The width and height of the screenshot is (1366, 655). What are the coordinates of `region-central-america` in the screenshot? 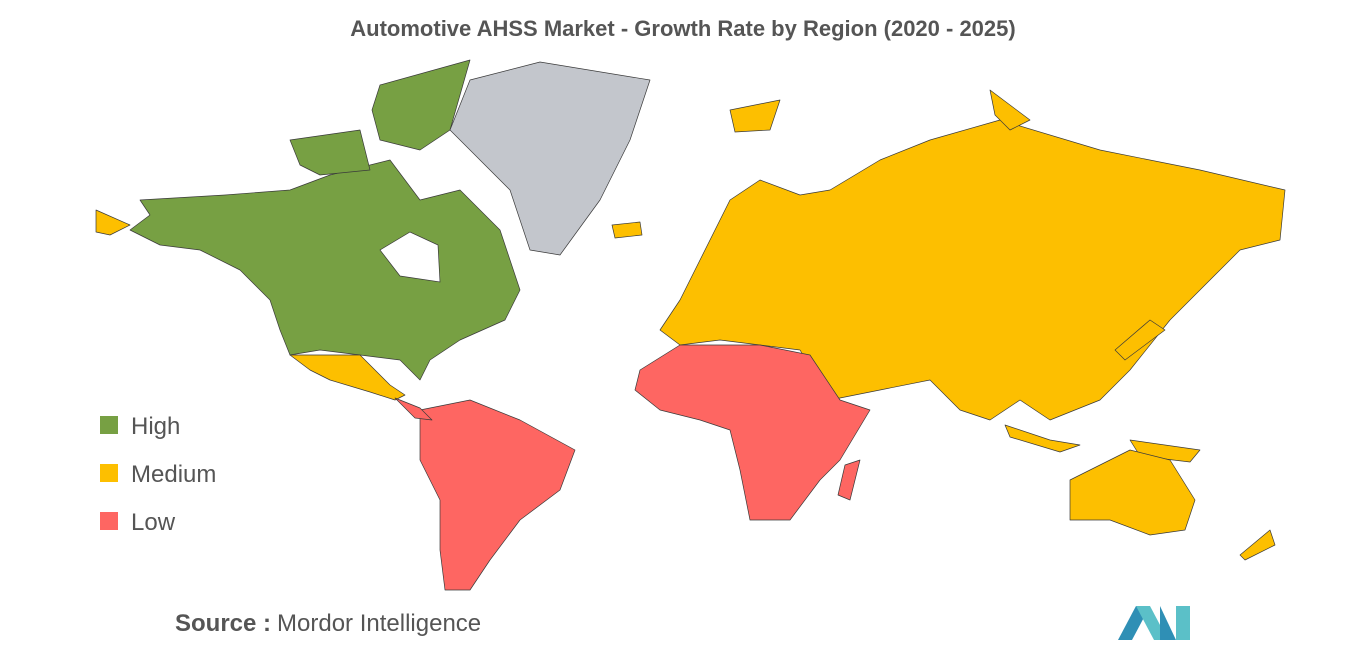 It's located at (413, 409).